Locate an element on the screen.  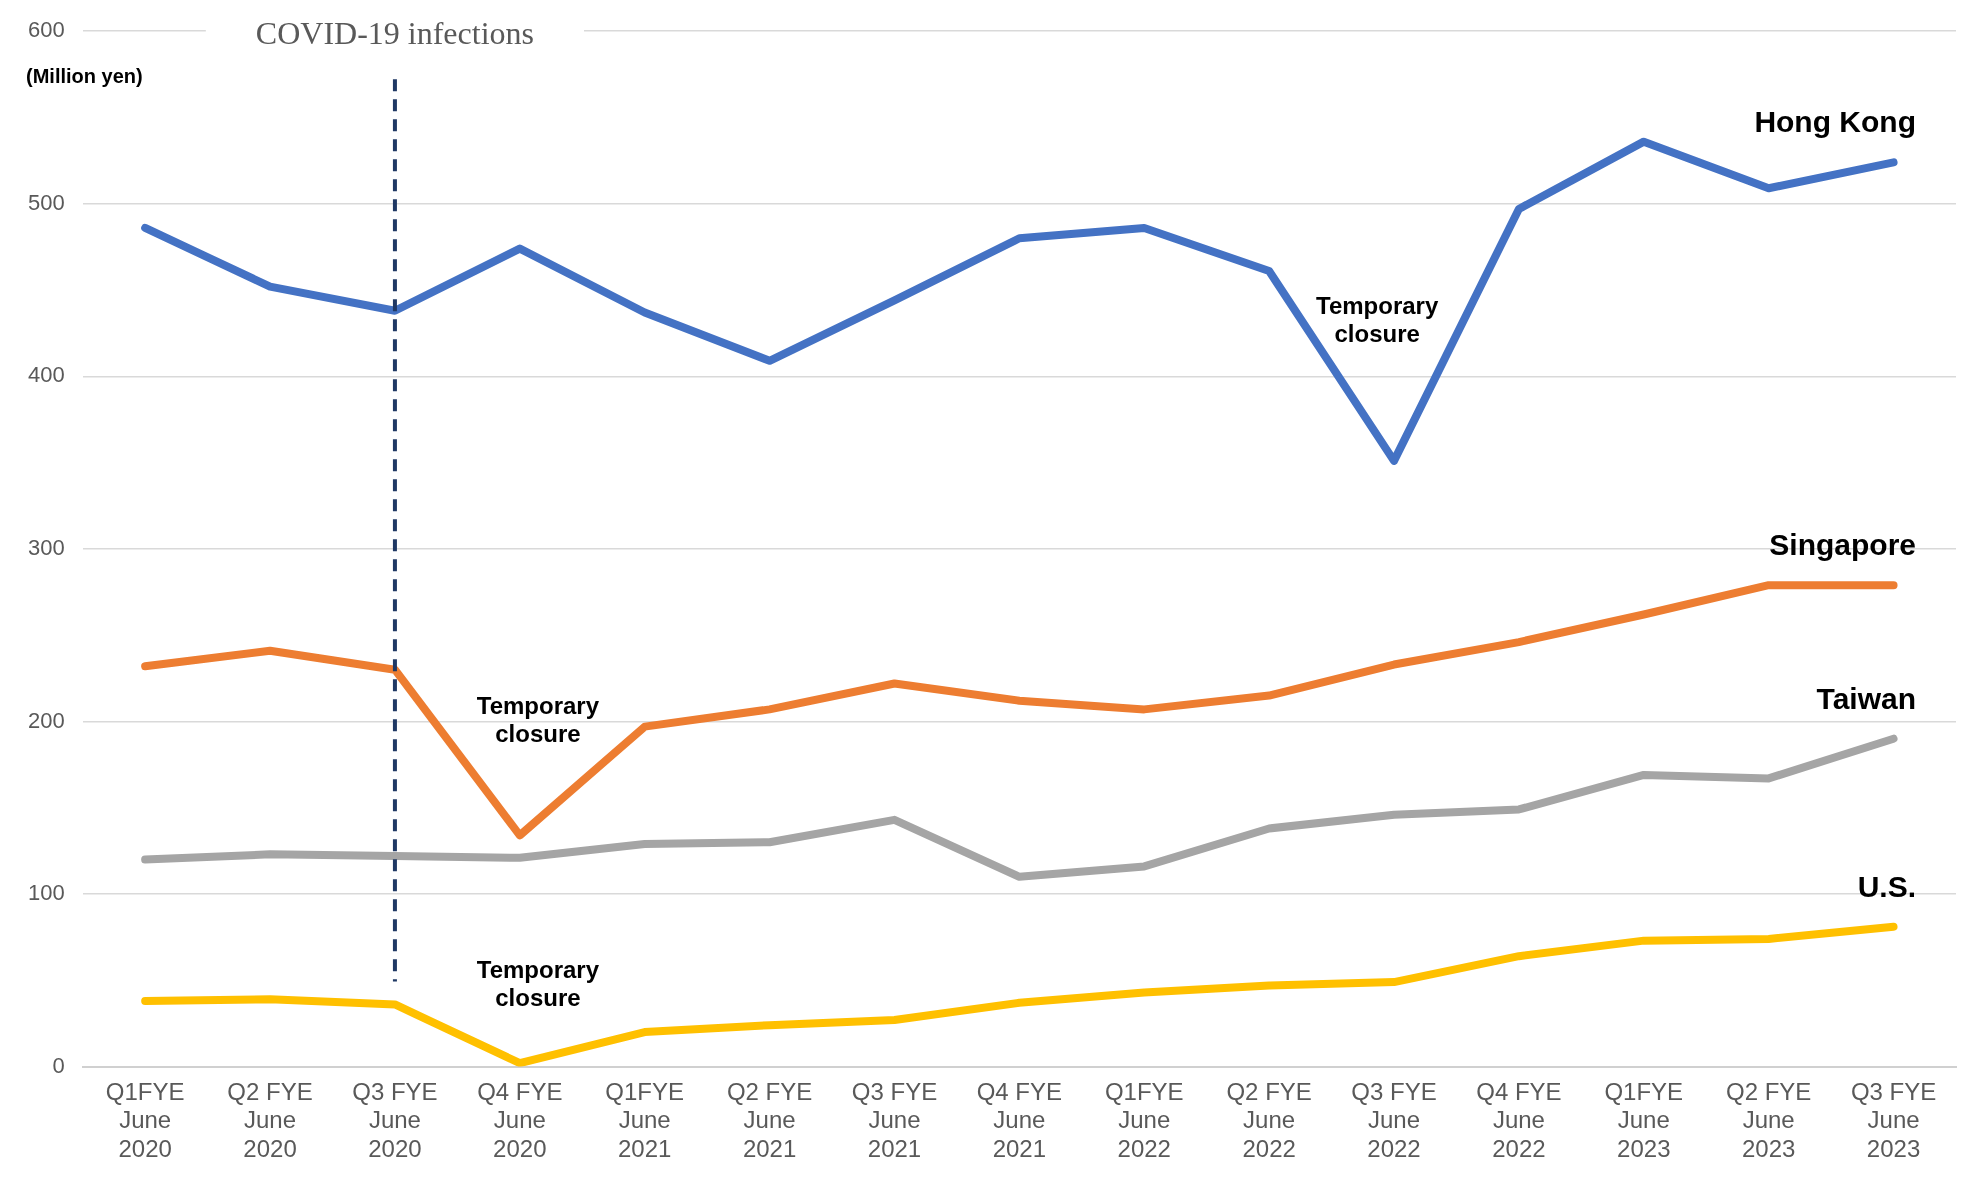
x-tick-label: Q3 FYE June 2023 is located at coordinates (1893, 1120).